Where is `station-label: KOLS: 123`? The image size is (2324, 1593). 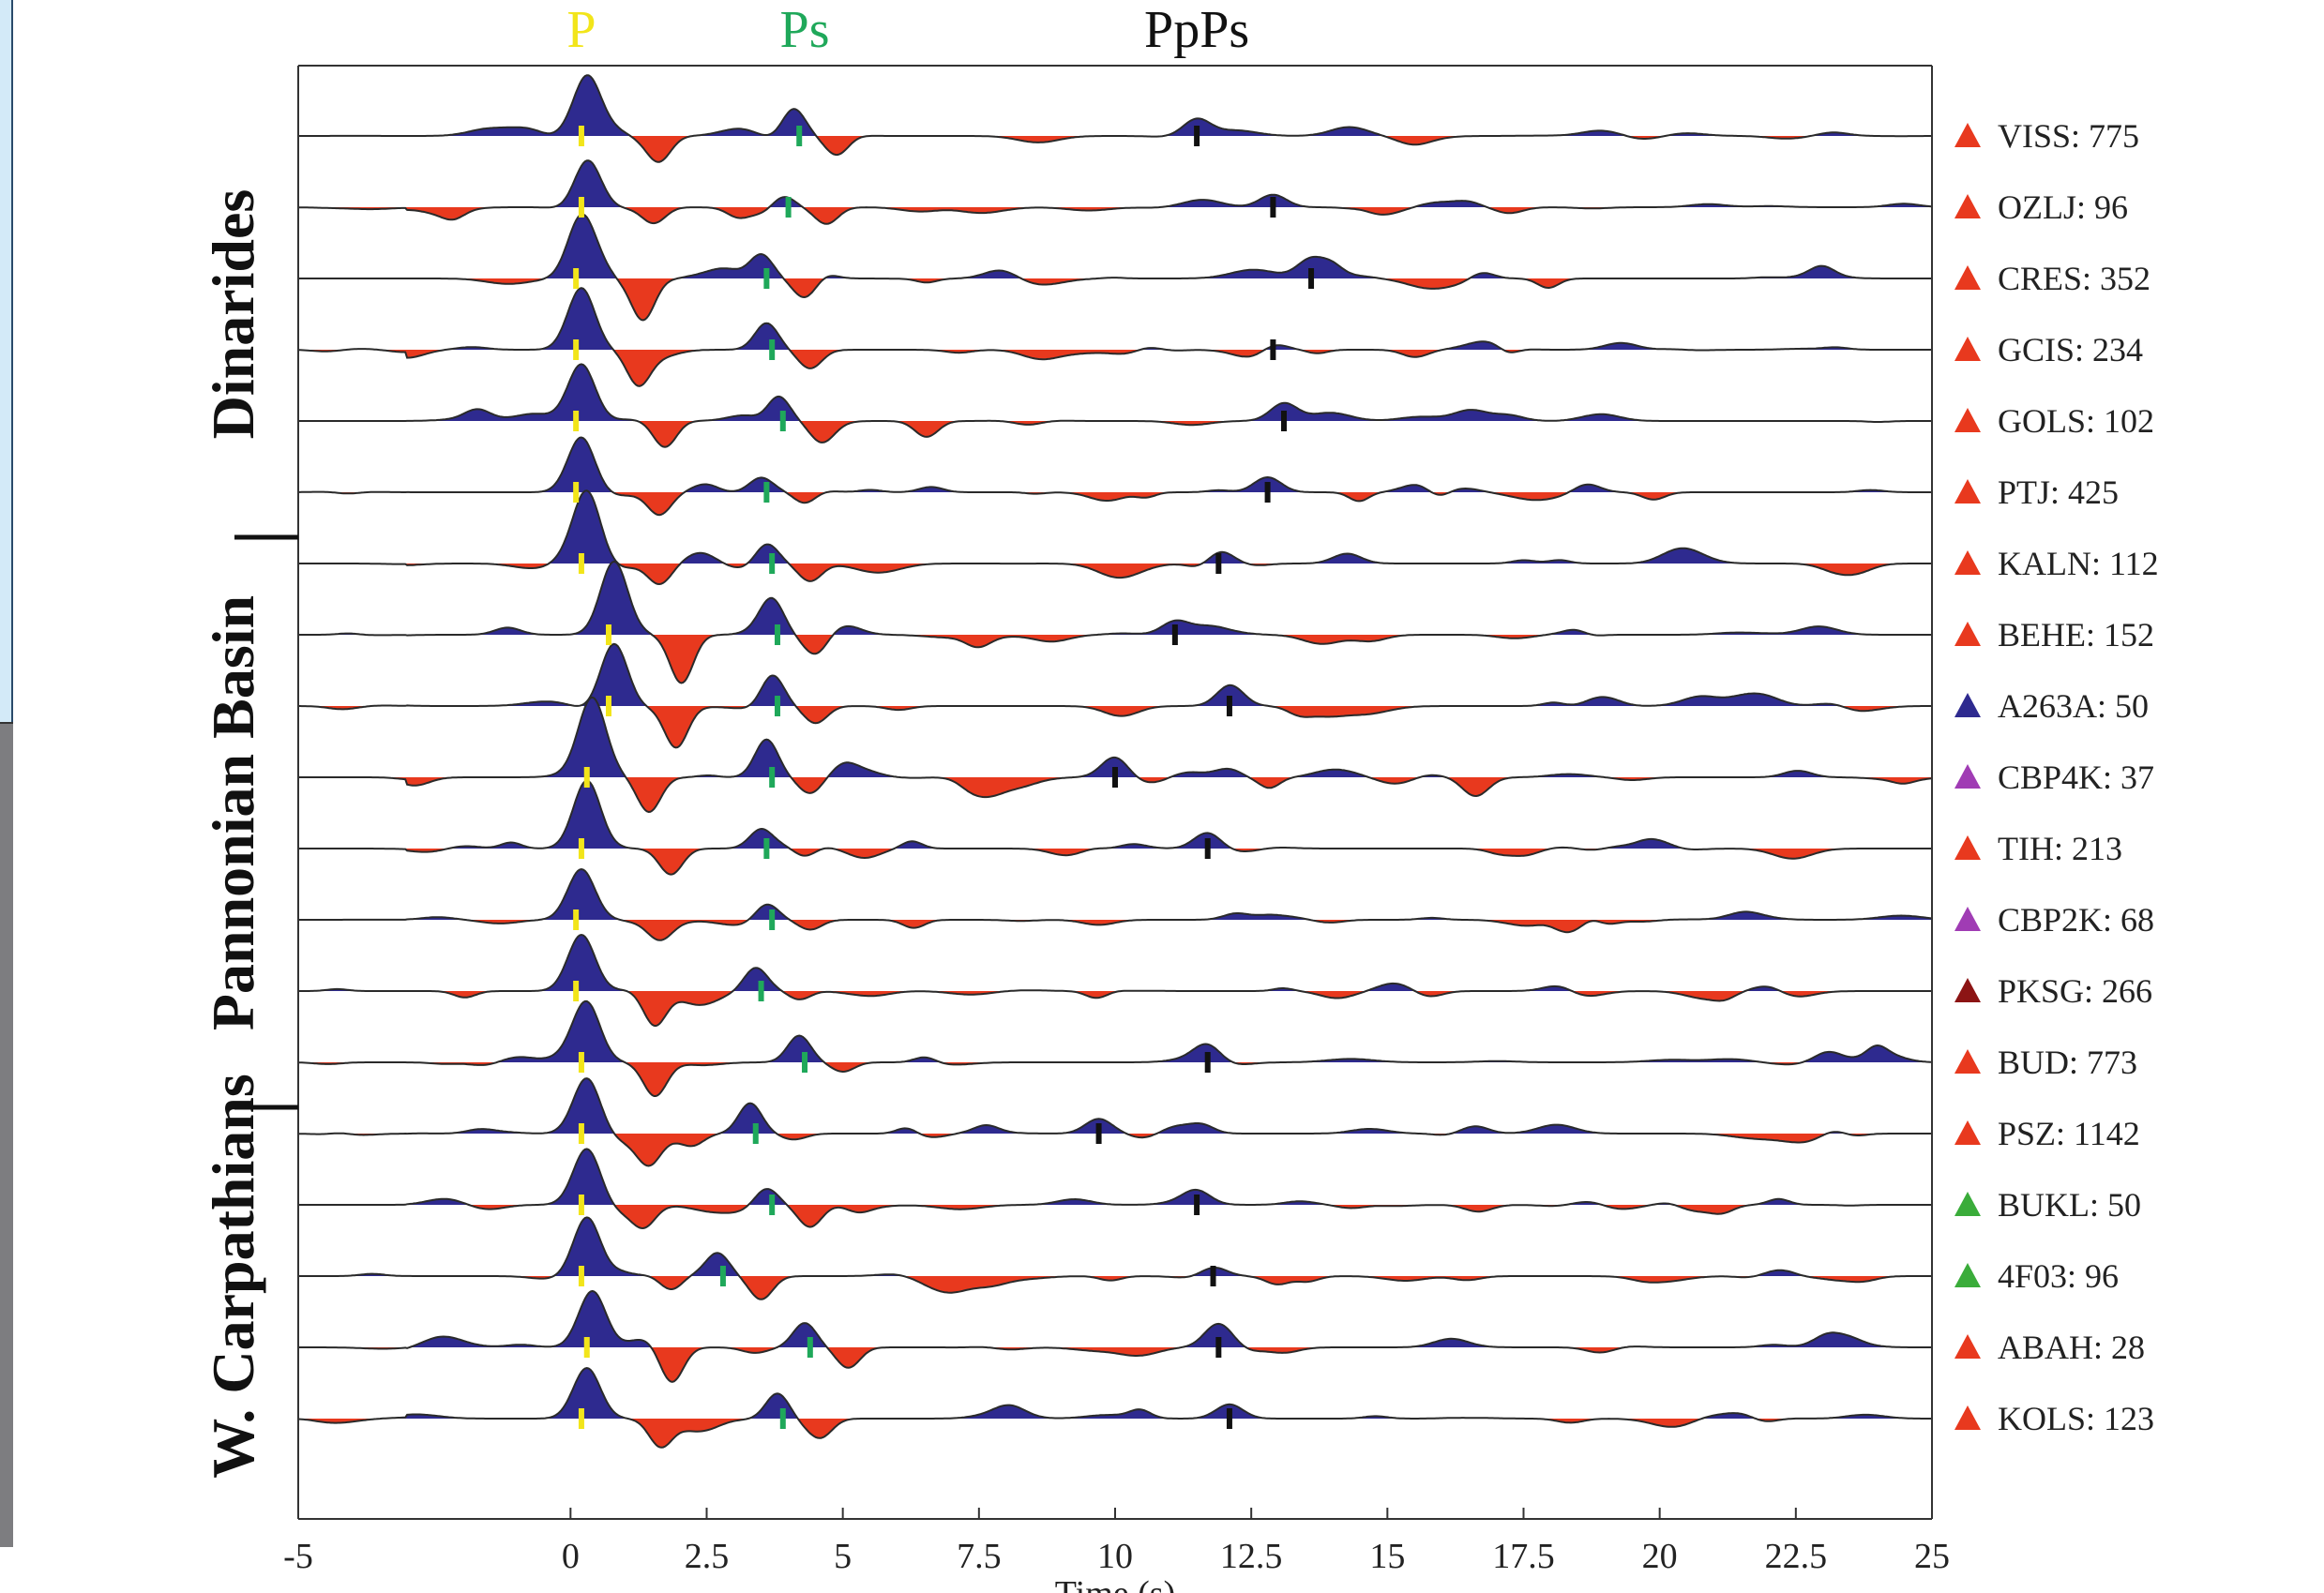 station-label: KOLS: 123 is located at coordinates (2076, 1418).